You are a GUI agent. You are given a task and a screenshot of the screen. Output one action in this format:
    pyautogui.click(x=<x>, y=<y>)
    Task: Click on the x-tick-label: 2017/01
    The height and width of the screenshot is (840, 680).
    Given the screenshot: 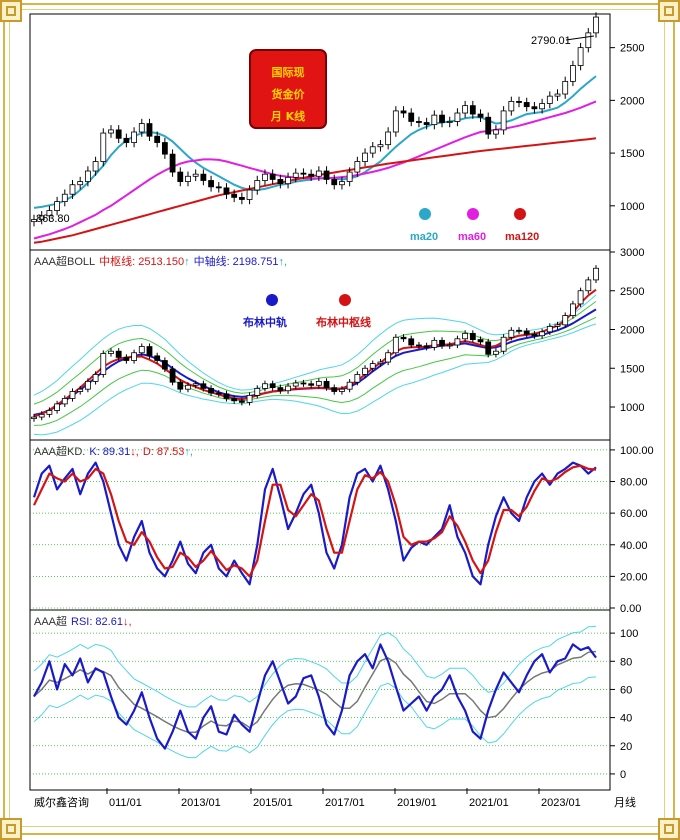 What is the action you would take?
    pyautogui.click(x=345, y=803)
    